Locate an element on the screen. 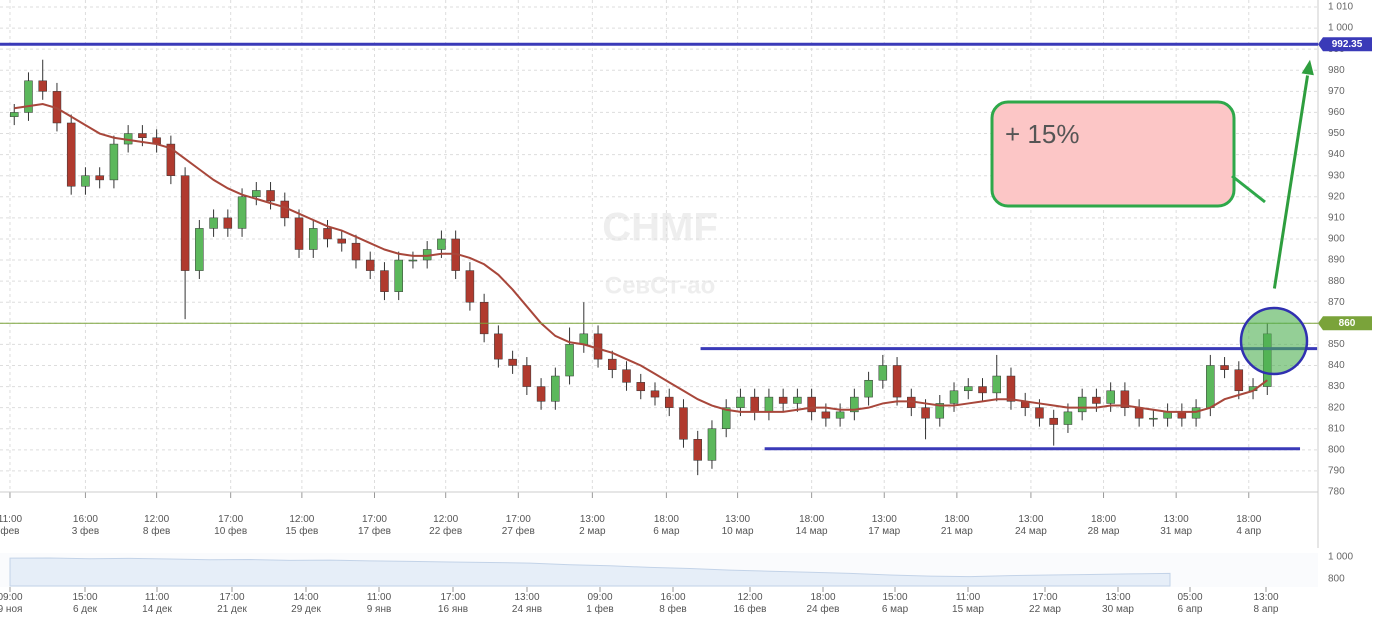 The height and width of the screenshot is (622, 1380). highlight-circle is located at coordinates (1274, 341).